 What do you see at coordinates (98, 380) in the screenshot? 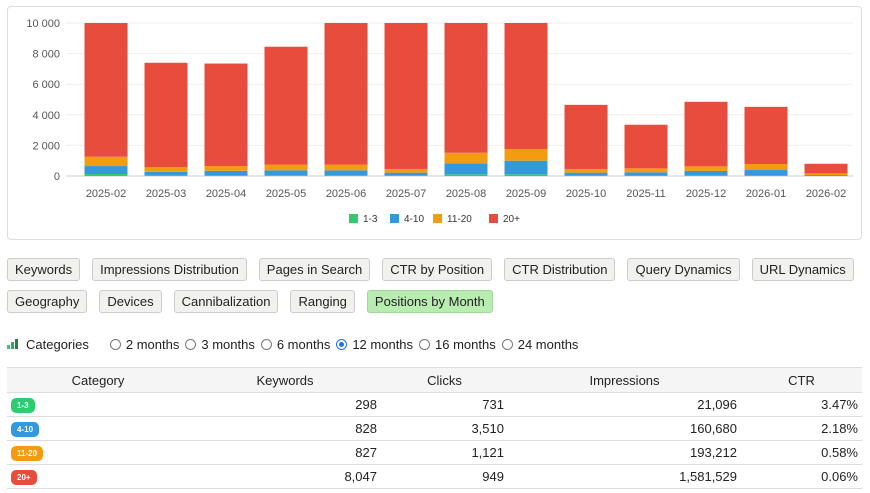
I see `header-category: Category` at bounding box center [98, 380].